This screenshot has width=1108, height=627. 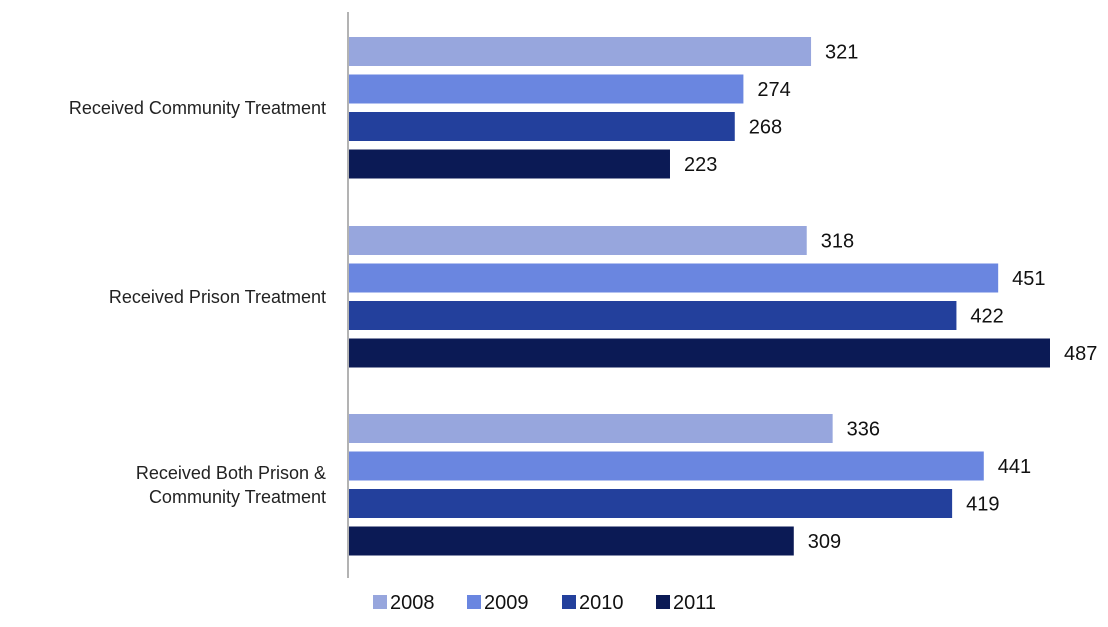 What do you see at coordinates (380, 602) in the screenshot?
I see `legend-swatch-2008` at bounding box center [380, 602].